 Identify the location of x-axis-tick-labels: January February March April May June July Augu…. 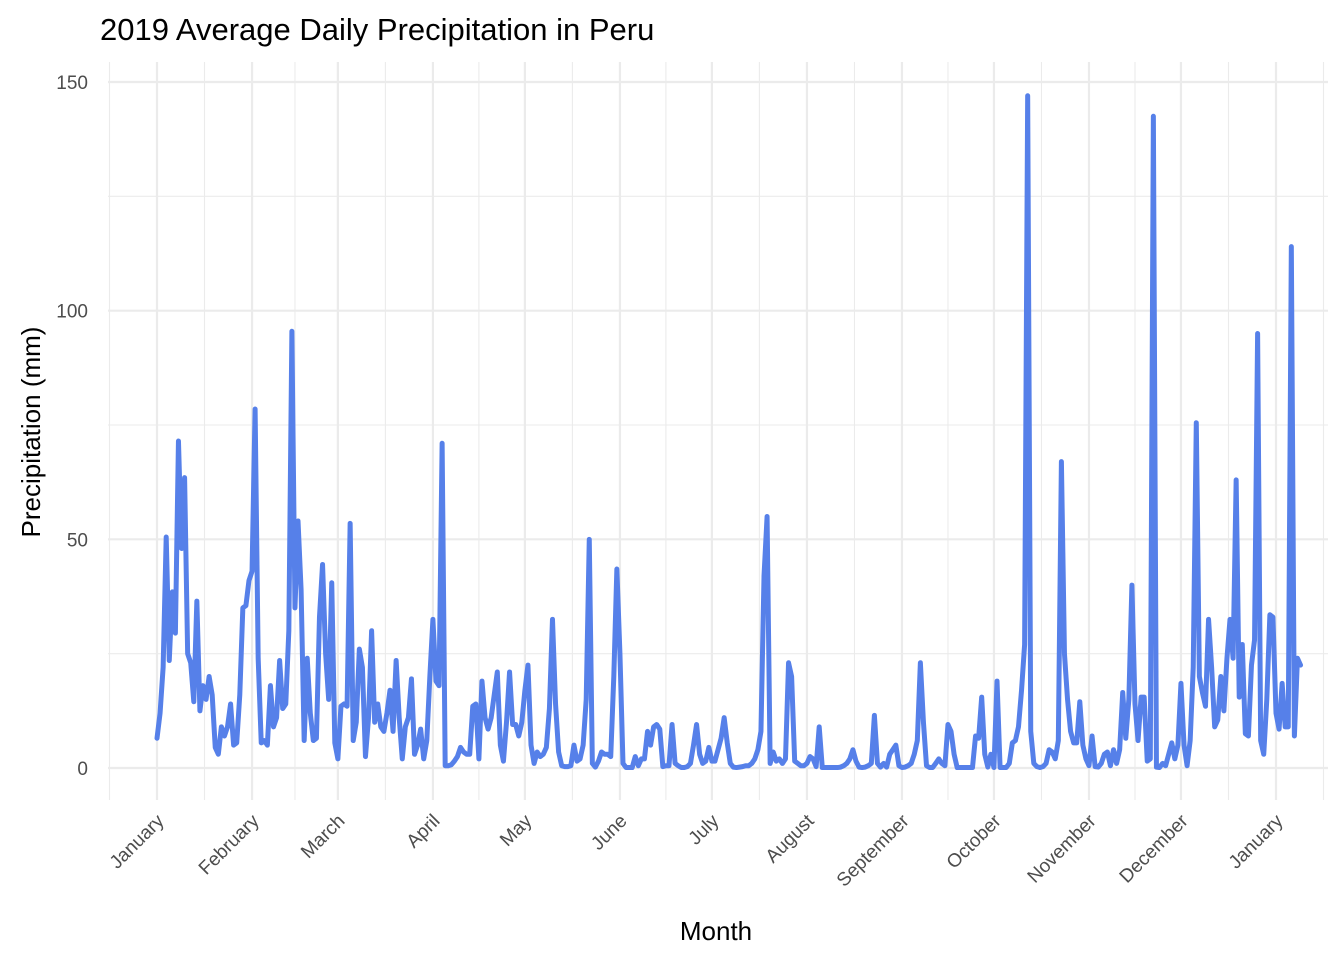
(697, 850).